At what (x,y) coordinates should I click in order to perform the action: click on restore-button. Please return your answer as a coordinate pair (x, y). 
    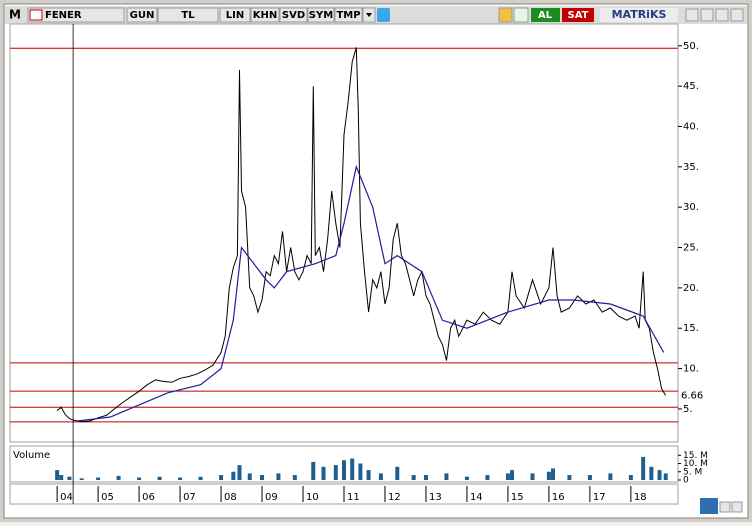
    Looking at the image, I should click on (707, 15).